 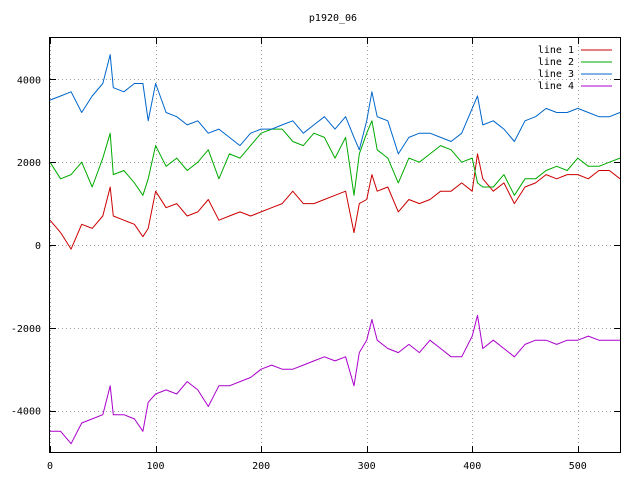 I want to click on x-tick-label: 500, so click(x=578, y=466).